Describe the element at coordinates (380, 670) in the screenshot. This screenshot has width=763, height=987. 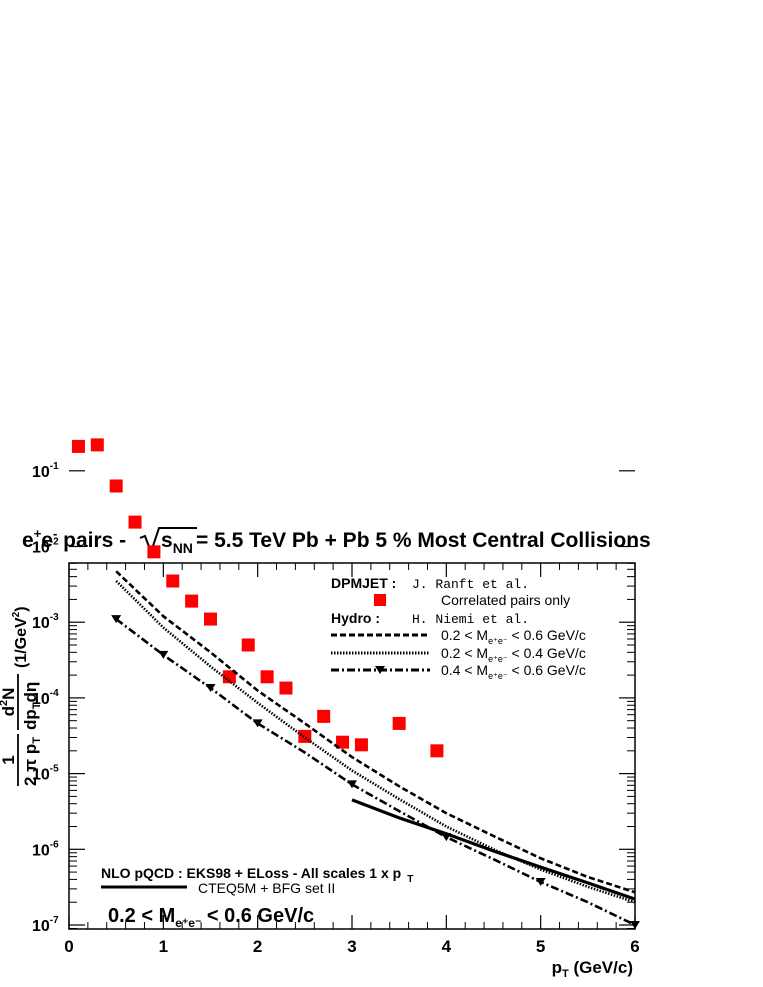
I see `legend-triangle-marker` at that location.